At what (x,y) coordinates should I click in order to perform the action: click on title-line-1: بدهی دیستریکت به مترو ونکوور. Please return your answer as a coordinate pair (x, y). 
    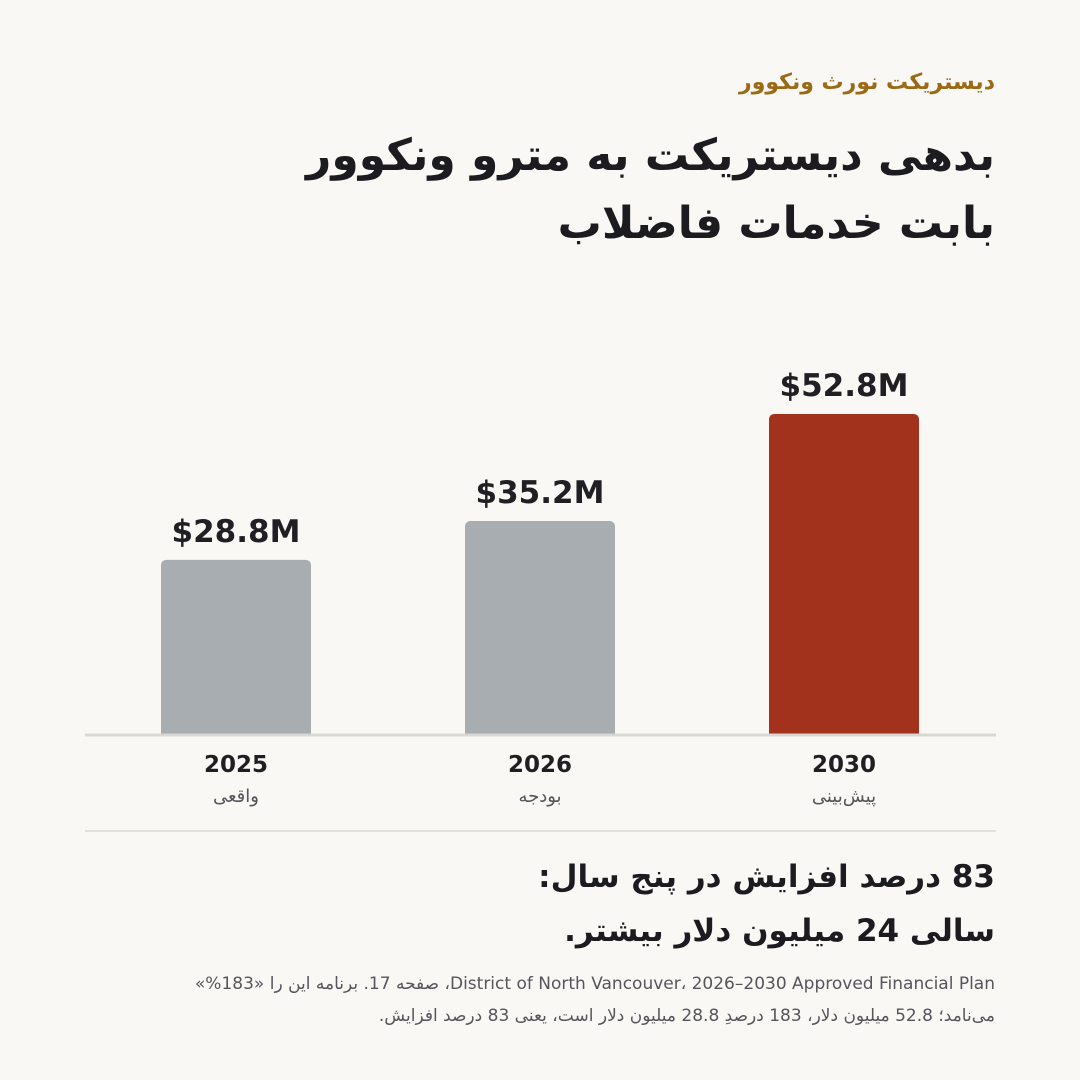
    Looking at the image, I should click on (650, 155).